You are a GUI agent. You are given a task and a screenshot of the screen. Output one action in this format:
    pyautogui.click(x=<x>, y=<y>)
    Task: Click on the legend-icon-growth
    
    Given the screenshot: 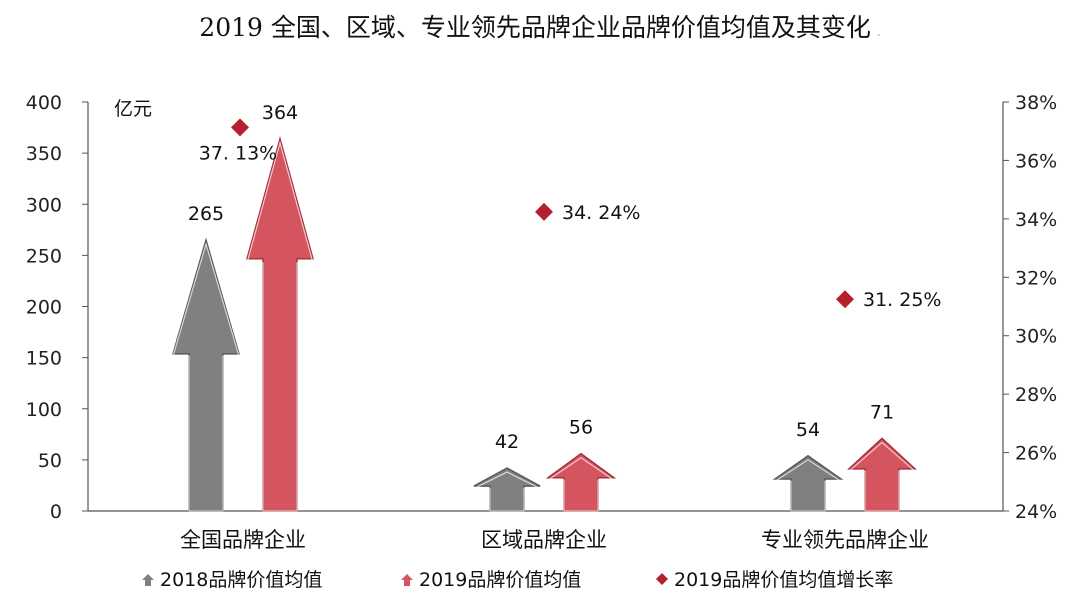 What is the action you would take?
    pyautogui.click(x=662, y=579)
    